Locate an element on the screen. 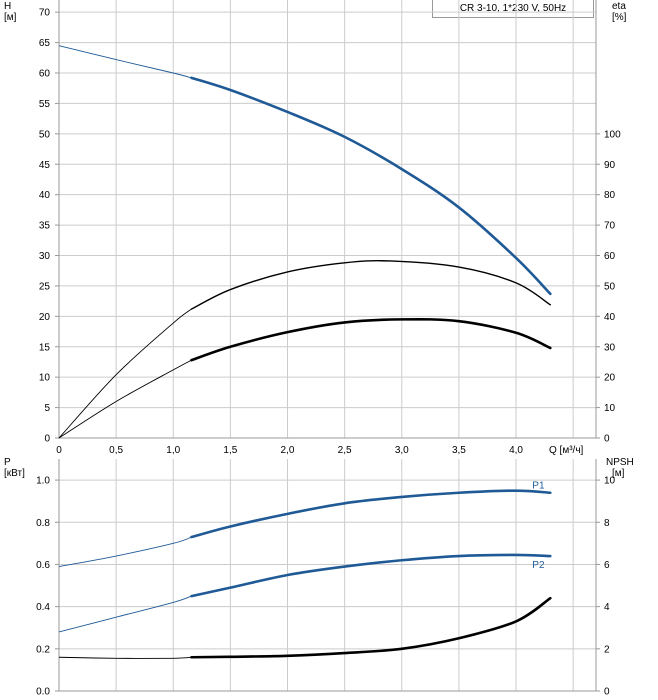  tick-label-left: 25 is located at coordinates (45, 286).